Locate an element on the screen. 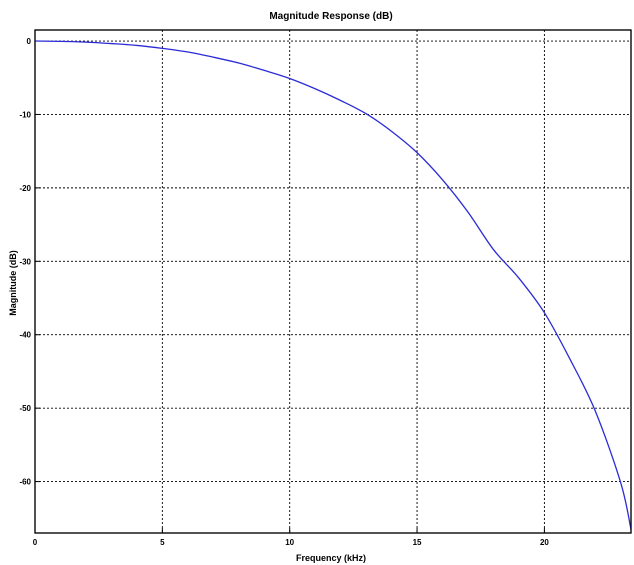 The image size is (634, 565). y-tick-label: -30 is located at coordinates (25, 261).